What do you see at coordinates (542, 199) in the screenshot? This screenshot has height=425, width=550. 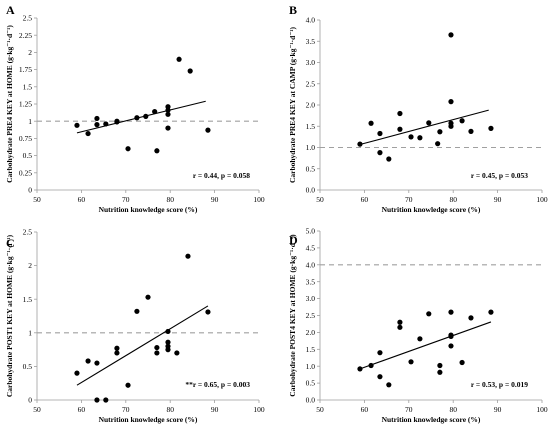 I see `panel-b-x-tick-label: 100` at bounding box center [542, 199].